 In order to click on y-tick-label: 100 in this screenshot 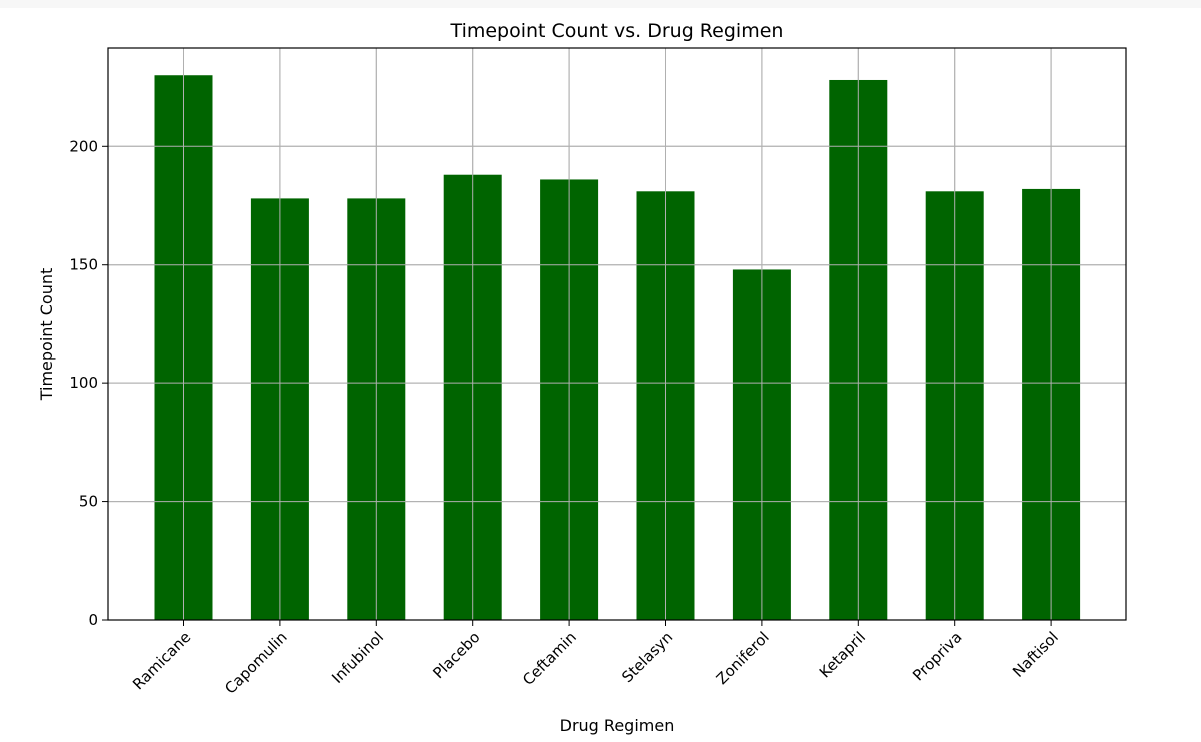, I will do `click(83, 383)`.